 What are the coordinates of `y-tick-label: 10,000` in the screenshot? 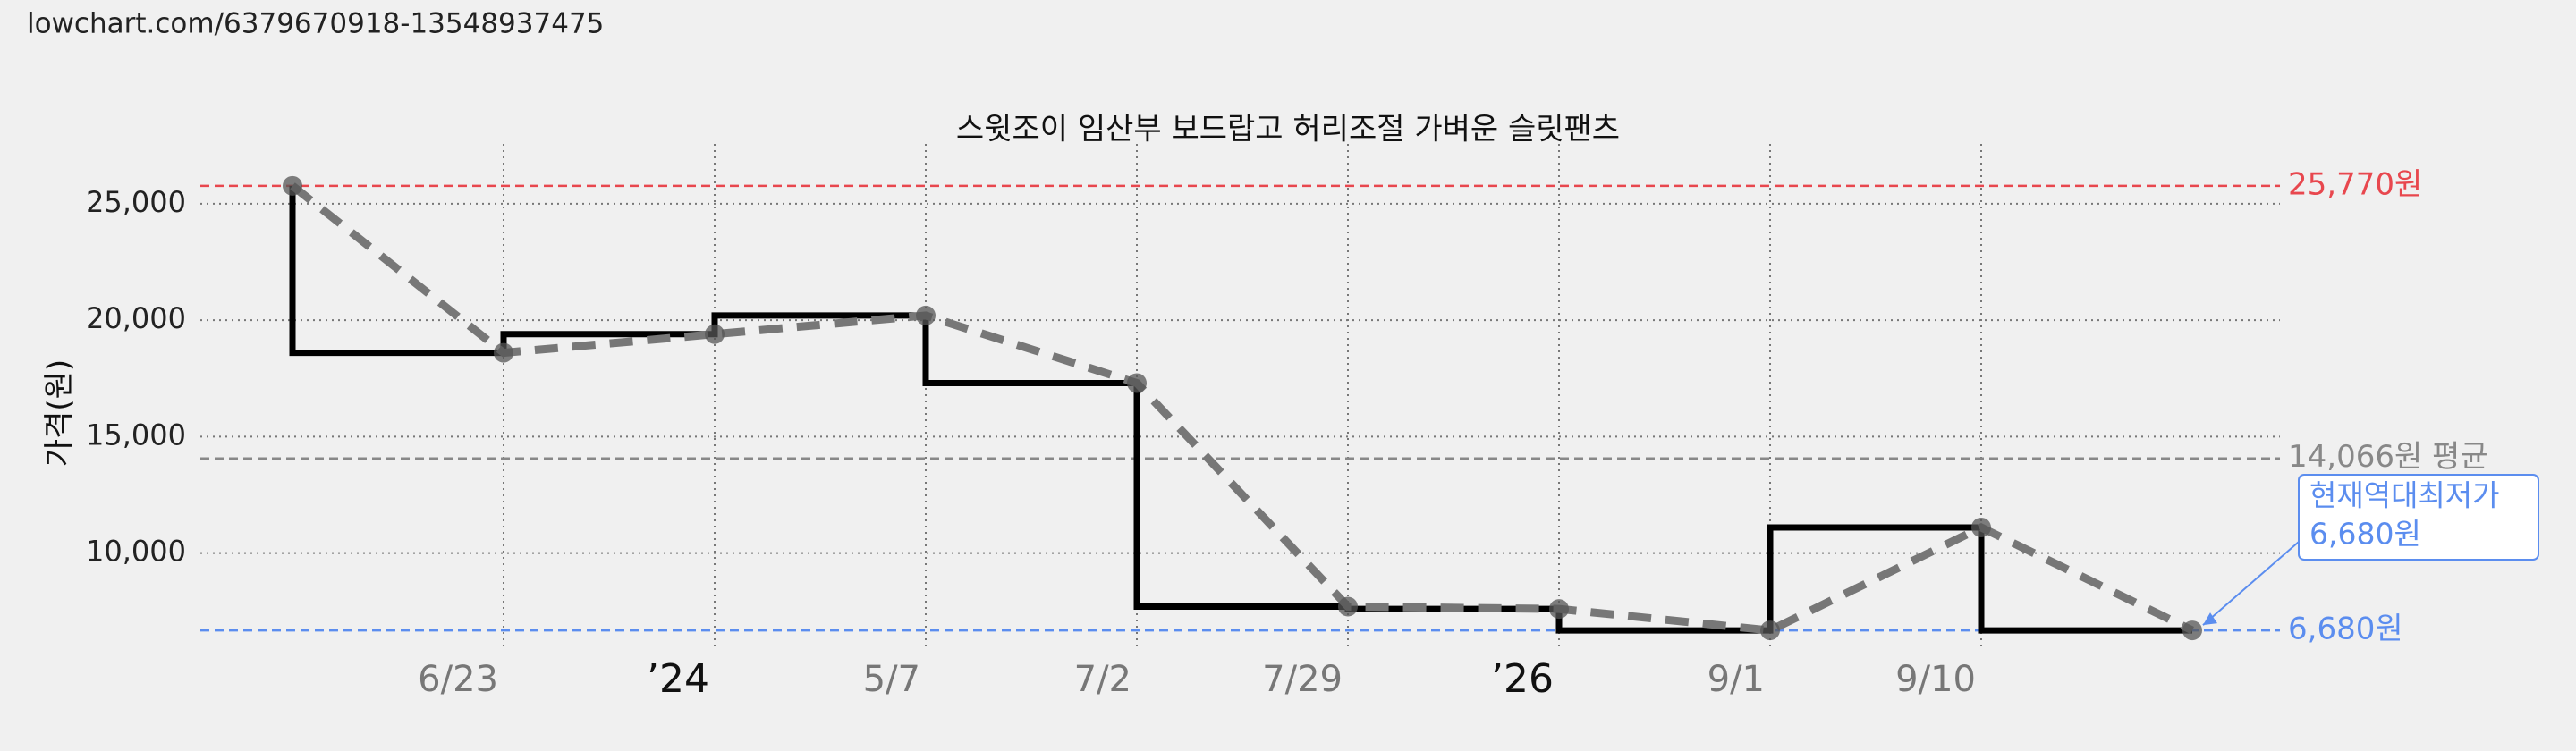 It's located at (136, 552).